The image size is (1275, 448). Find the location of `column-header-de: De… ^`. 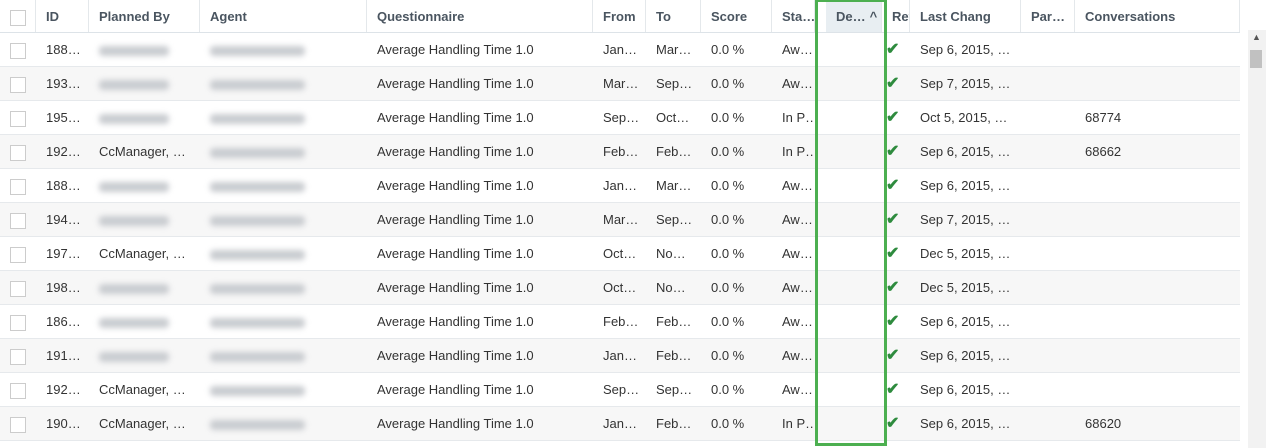

column-header-de: De… ^ is located at coordinates (854, 16).